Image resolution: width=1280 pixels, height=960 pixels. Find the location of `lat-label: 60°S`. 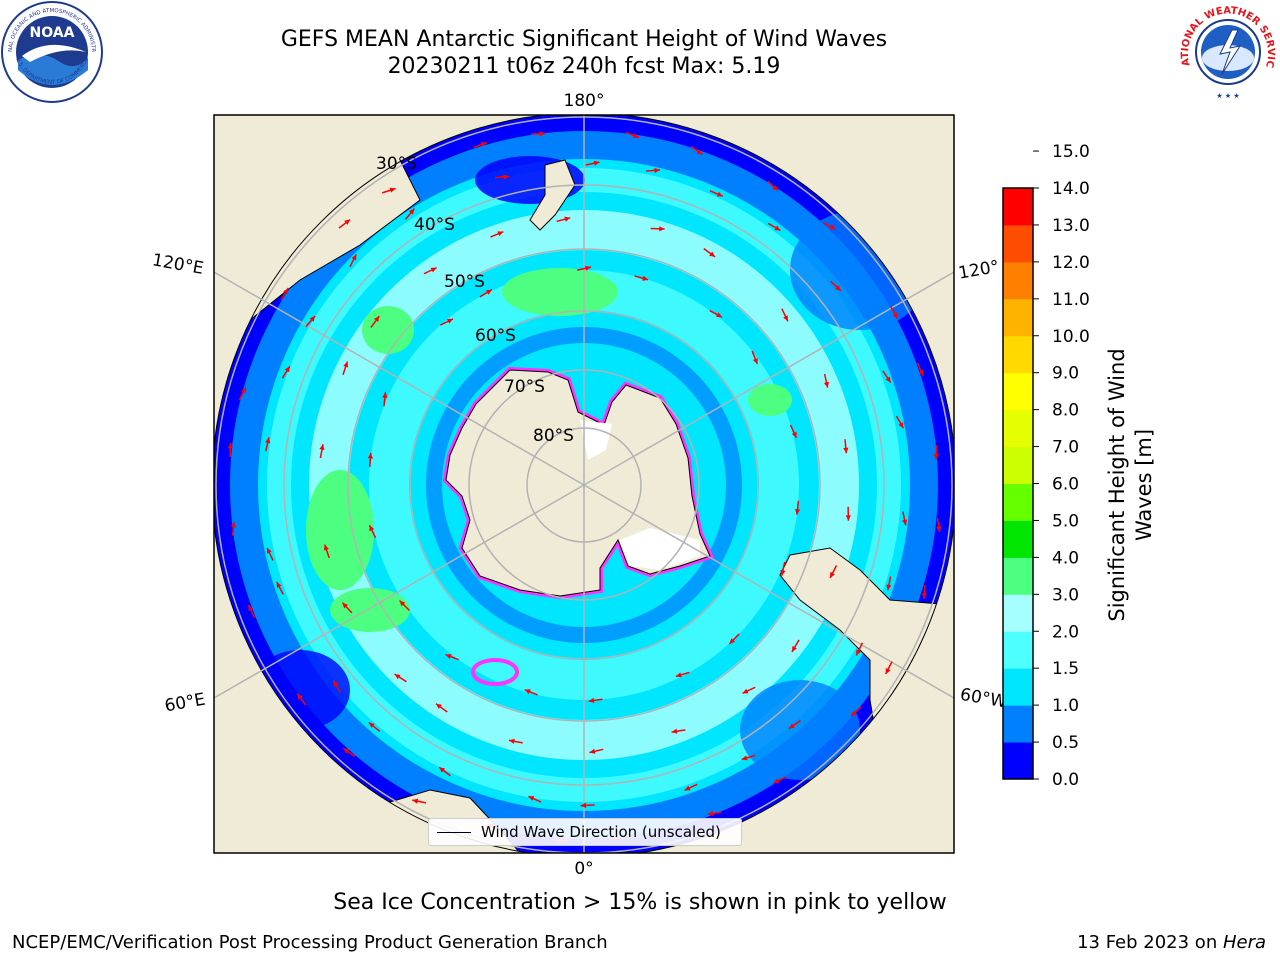

lat-label: 60°S is located at coordinates (495, 336).